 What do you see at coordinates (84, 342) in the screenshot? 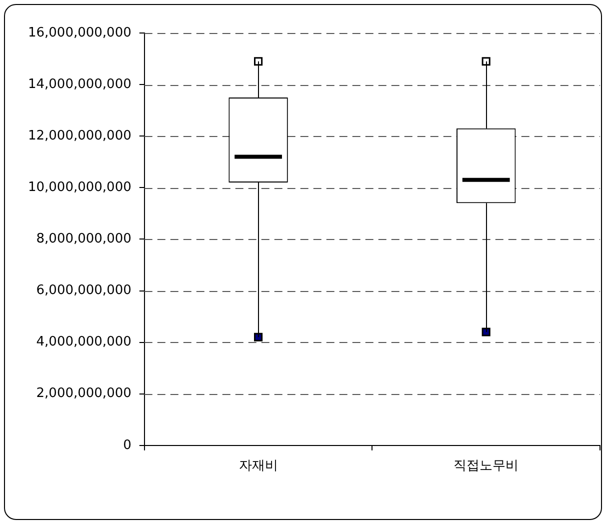
I see `y-tick-label: 4,000,000,000` at bounding box center [84, 342].